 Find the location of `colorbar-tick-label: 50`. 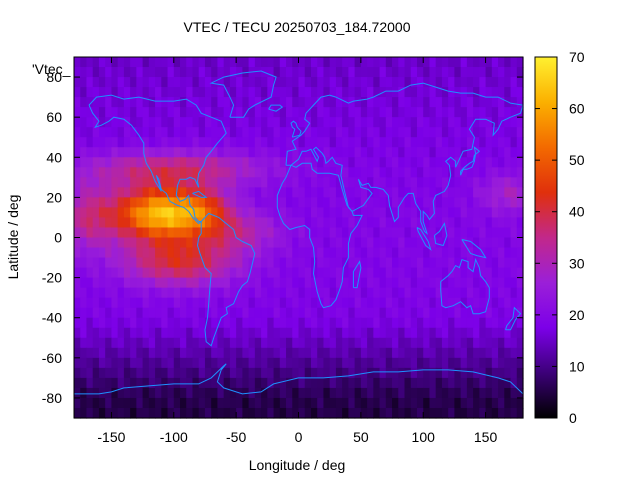

colorbar-tick-label: 50 is located at coordinates (577, 160).